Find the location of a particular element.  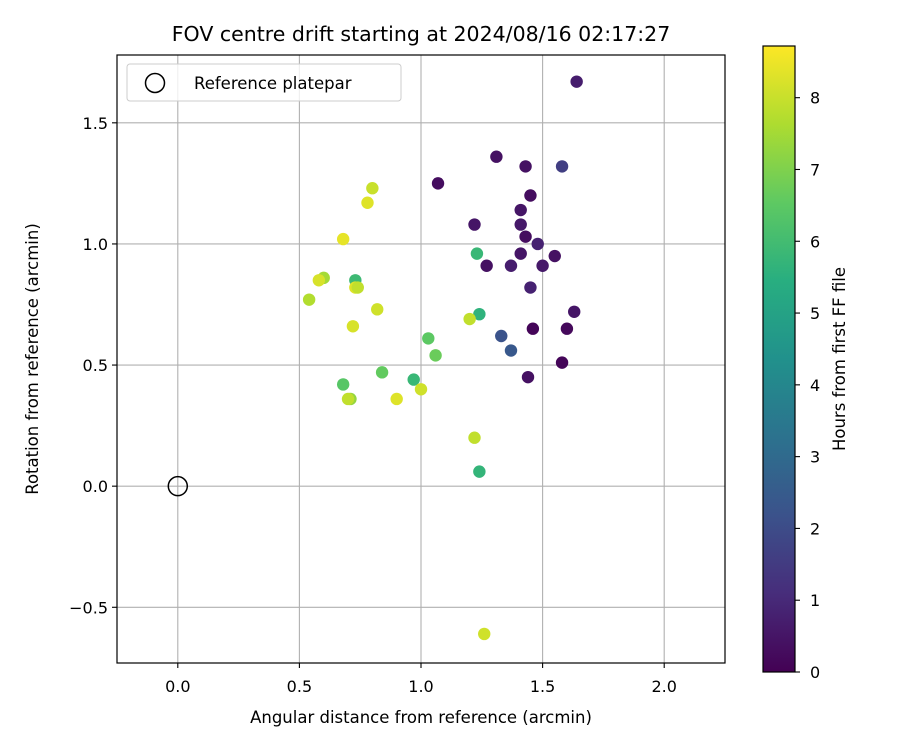

colorbar-tick-label: 2 is located at coordinates (815, 528).